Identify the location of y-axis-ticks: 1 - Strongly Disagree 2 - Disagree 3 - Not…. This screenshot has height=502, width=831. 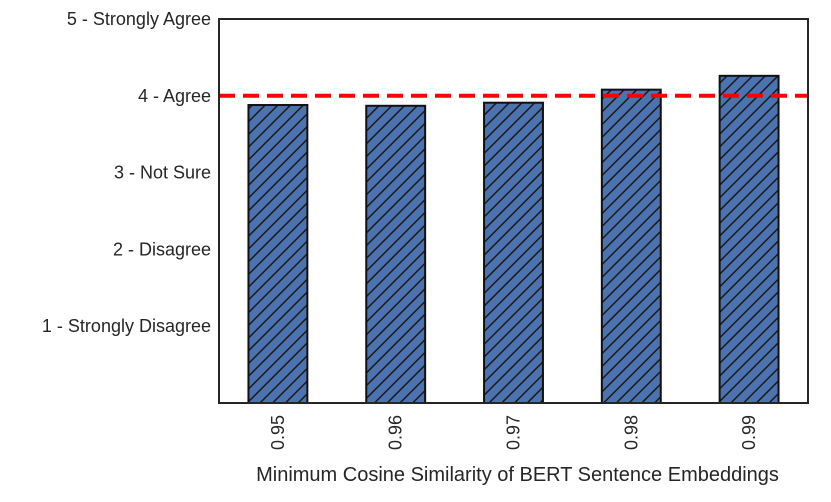
(126, 172).